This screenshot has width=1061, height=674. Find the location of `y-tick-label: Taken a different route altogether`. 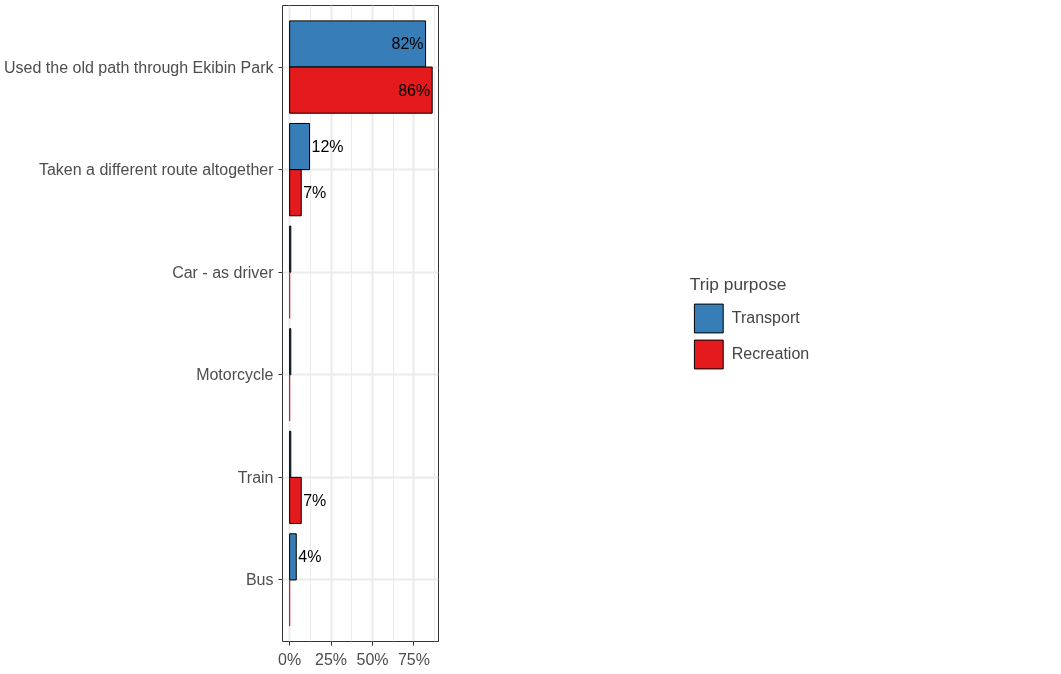

y-tick-label: Taken a different route altogether is located at coordinates (156, 170).